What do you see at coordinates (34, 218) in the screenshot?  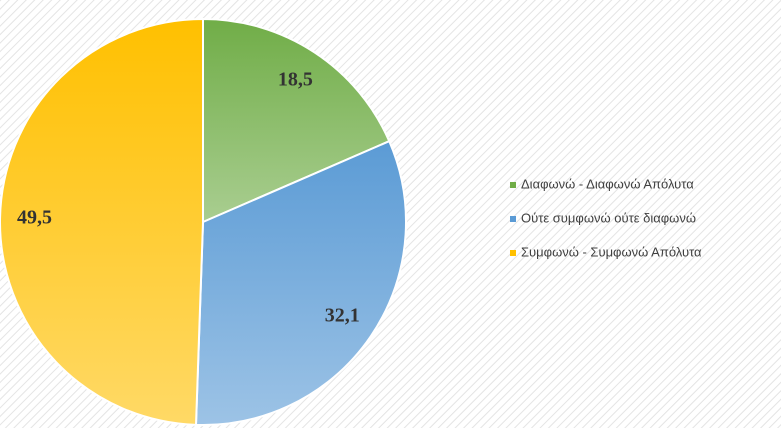 I see `data-label: 49,5` at bounding box center [34, 218].